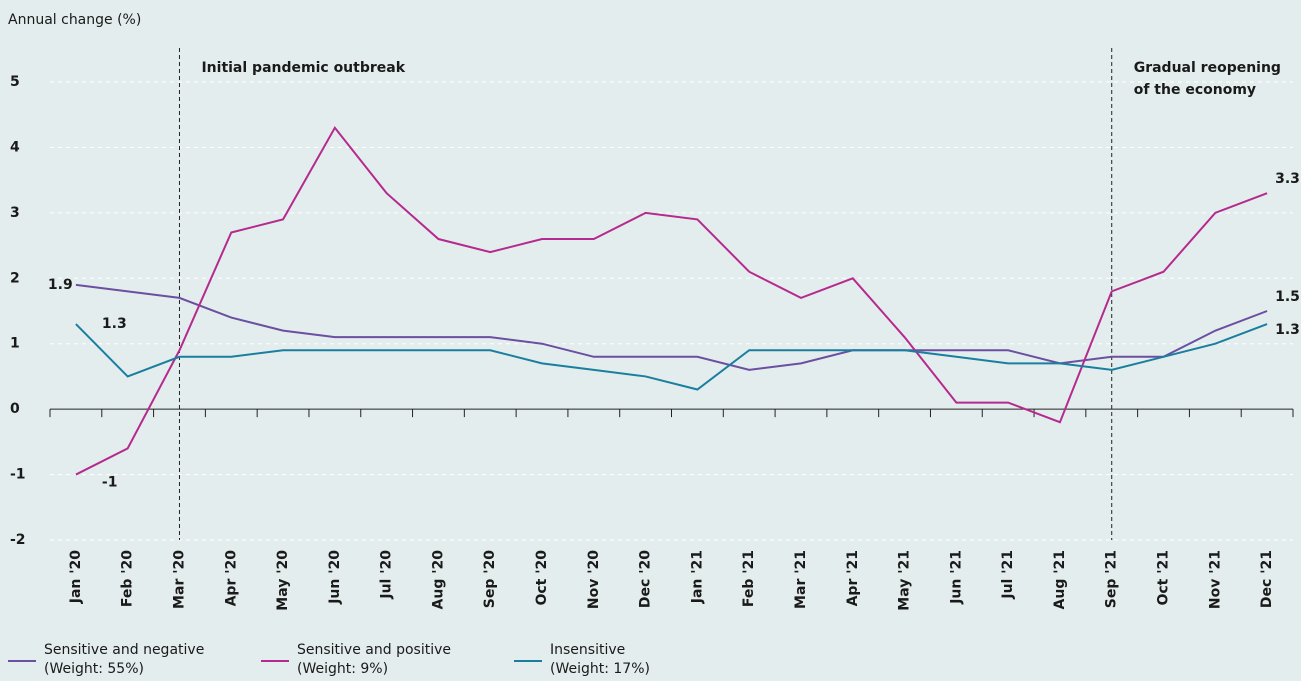 This screenshot has height=681, width=1301. I want to click on legend-note: (Weight: 55%), so click(94, 669).